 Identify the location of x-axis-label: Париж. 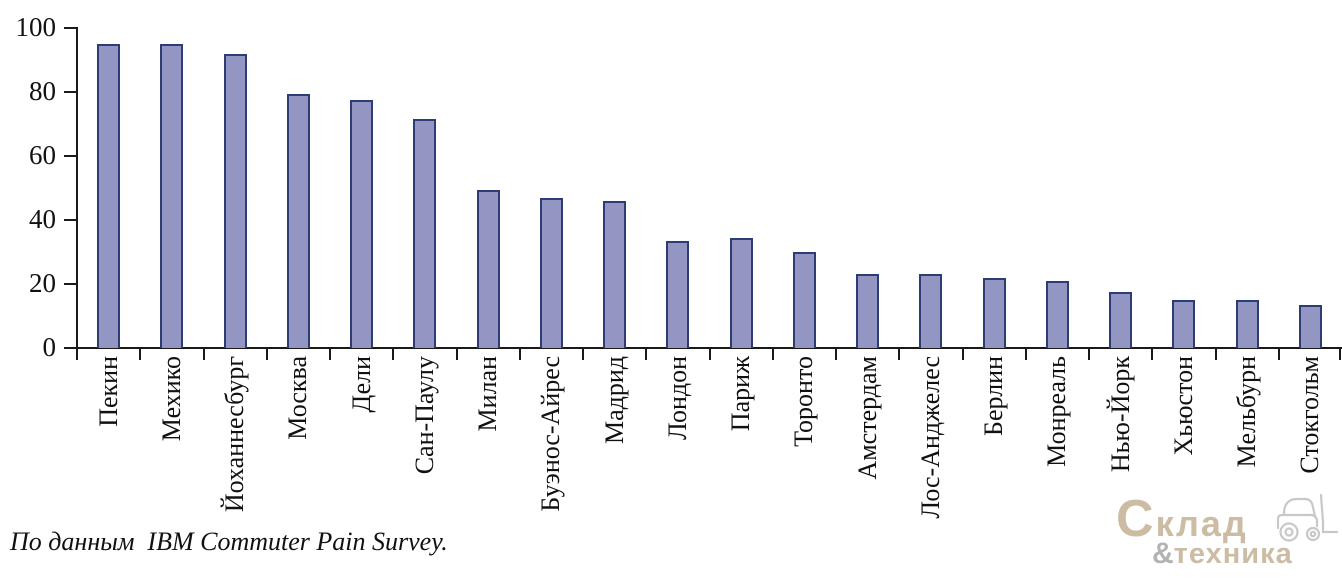
(740, 394).